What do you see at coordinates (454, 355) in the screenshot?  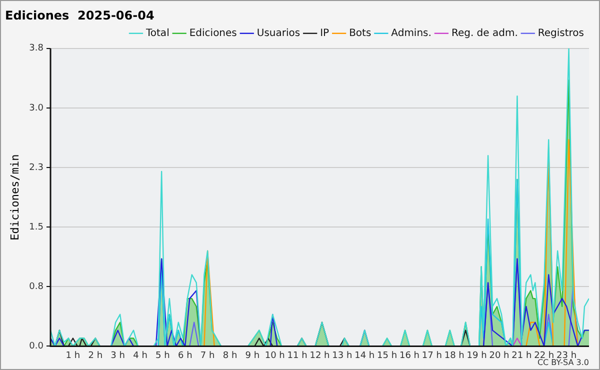 I see `x-tick-label: 18 h` at bounding box center [454, 355].